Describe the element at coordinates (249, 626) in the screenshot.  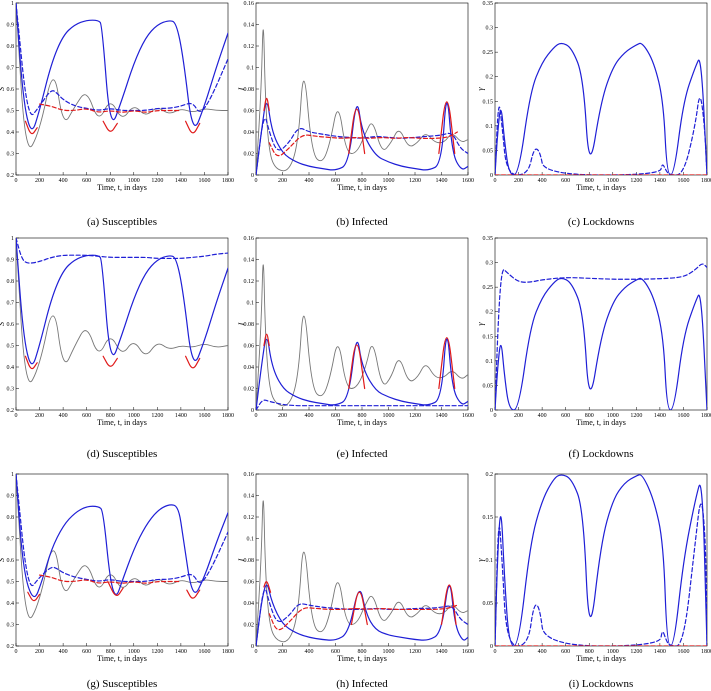
I see `y-tick-label: 0.02` at that location.